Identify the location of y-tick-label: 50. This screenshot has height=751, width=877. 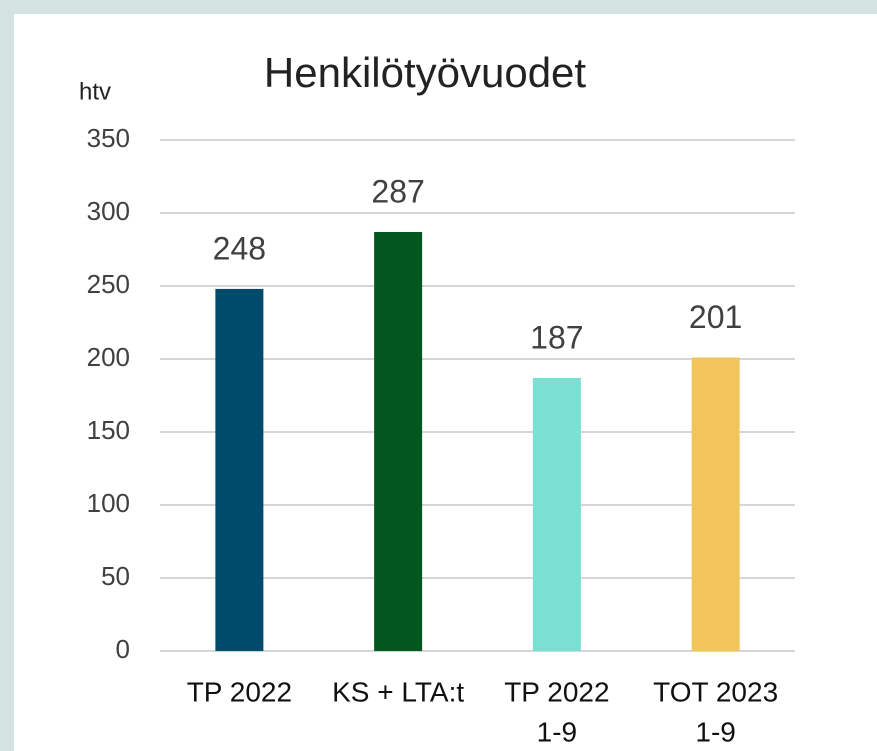
(115, 576).